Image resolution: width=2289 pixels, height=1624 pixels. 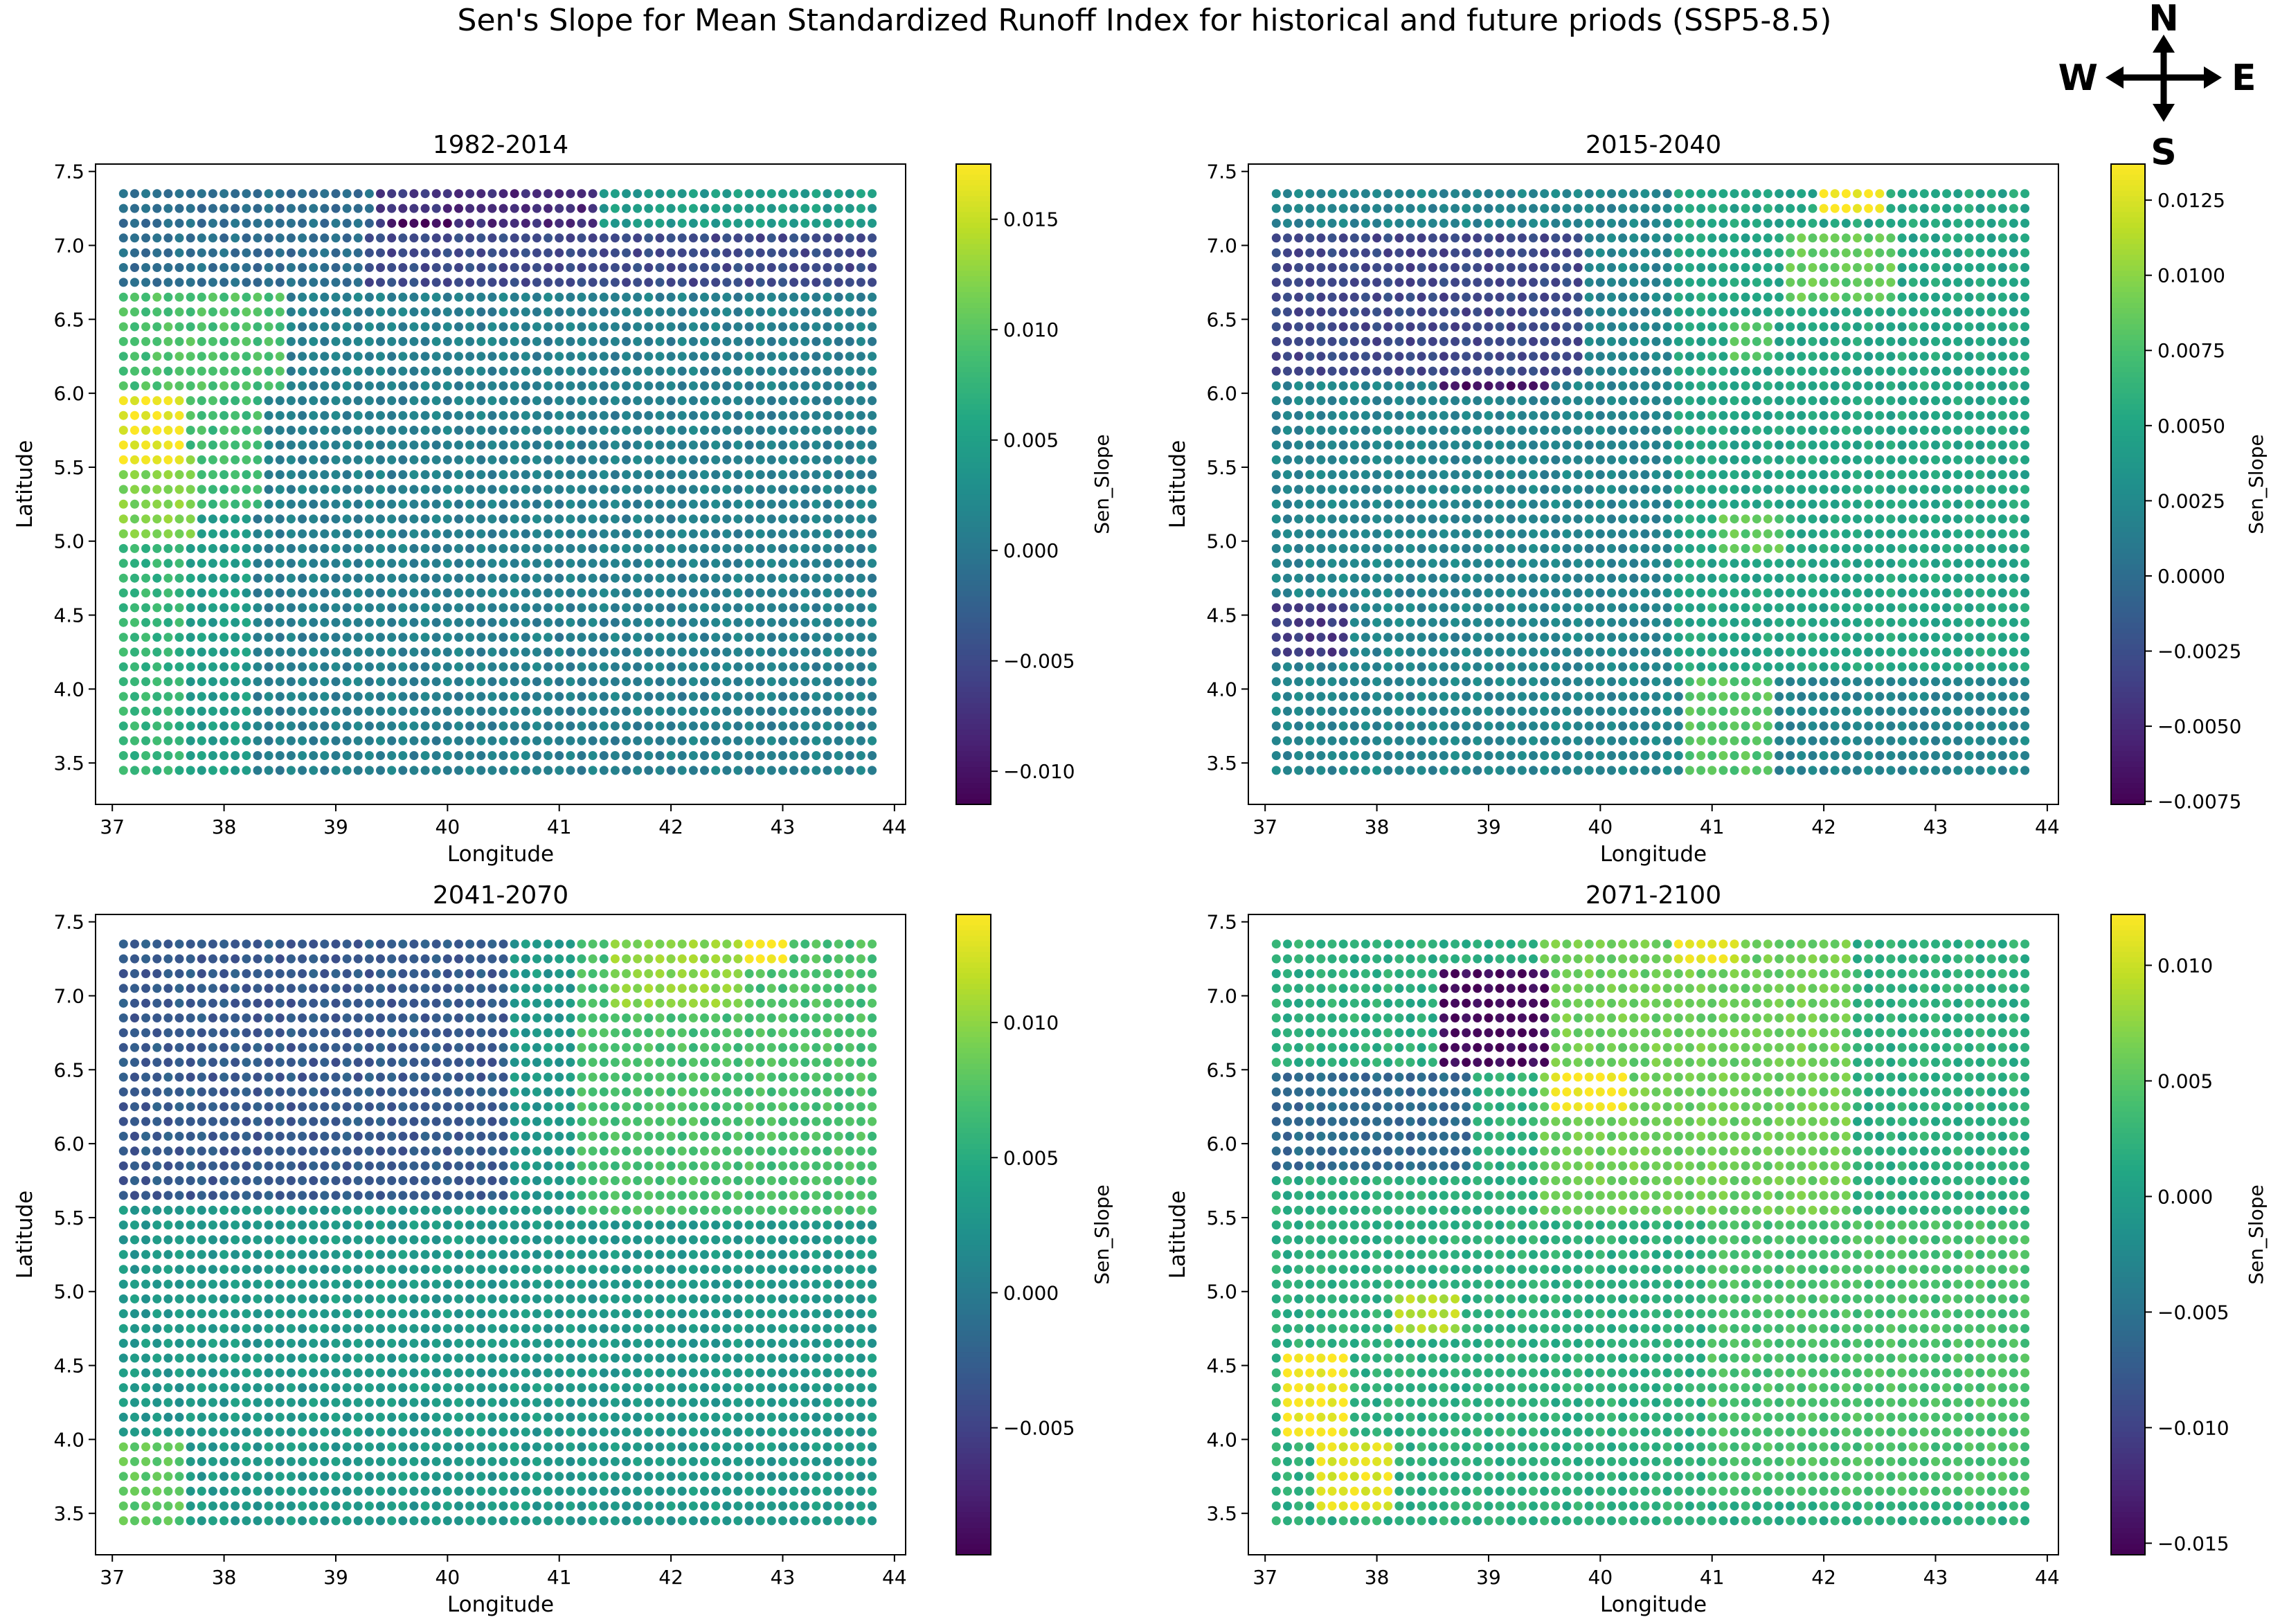 What do you see at coordinates (974, 556) in the screenshot?
I see `colorbar-segment` at bounding box center [974, 556].